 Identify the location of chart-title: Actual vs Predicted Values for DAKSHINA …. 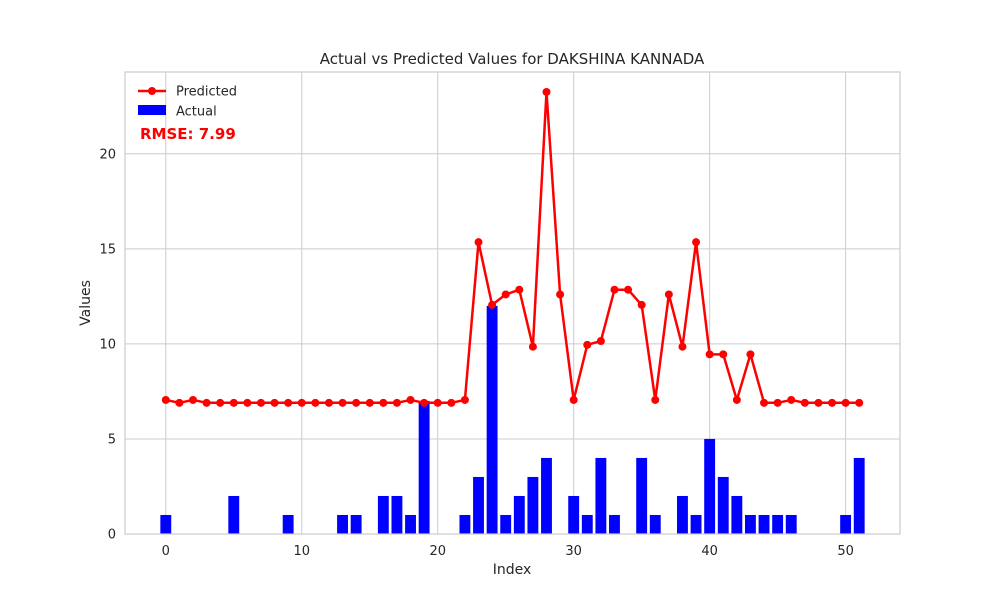
(512, 59).